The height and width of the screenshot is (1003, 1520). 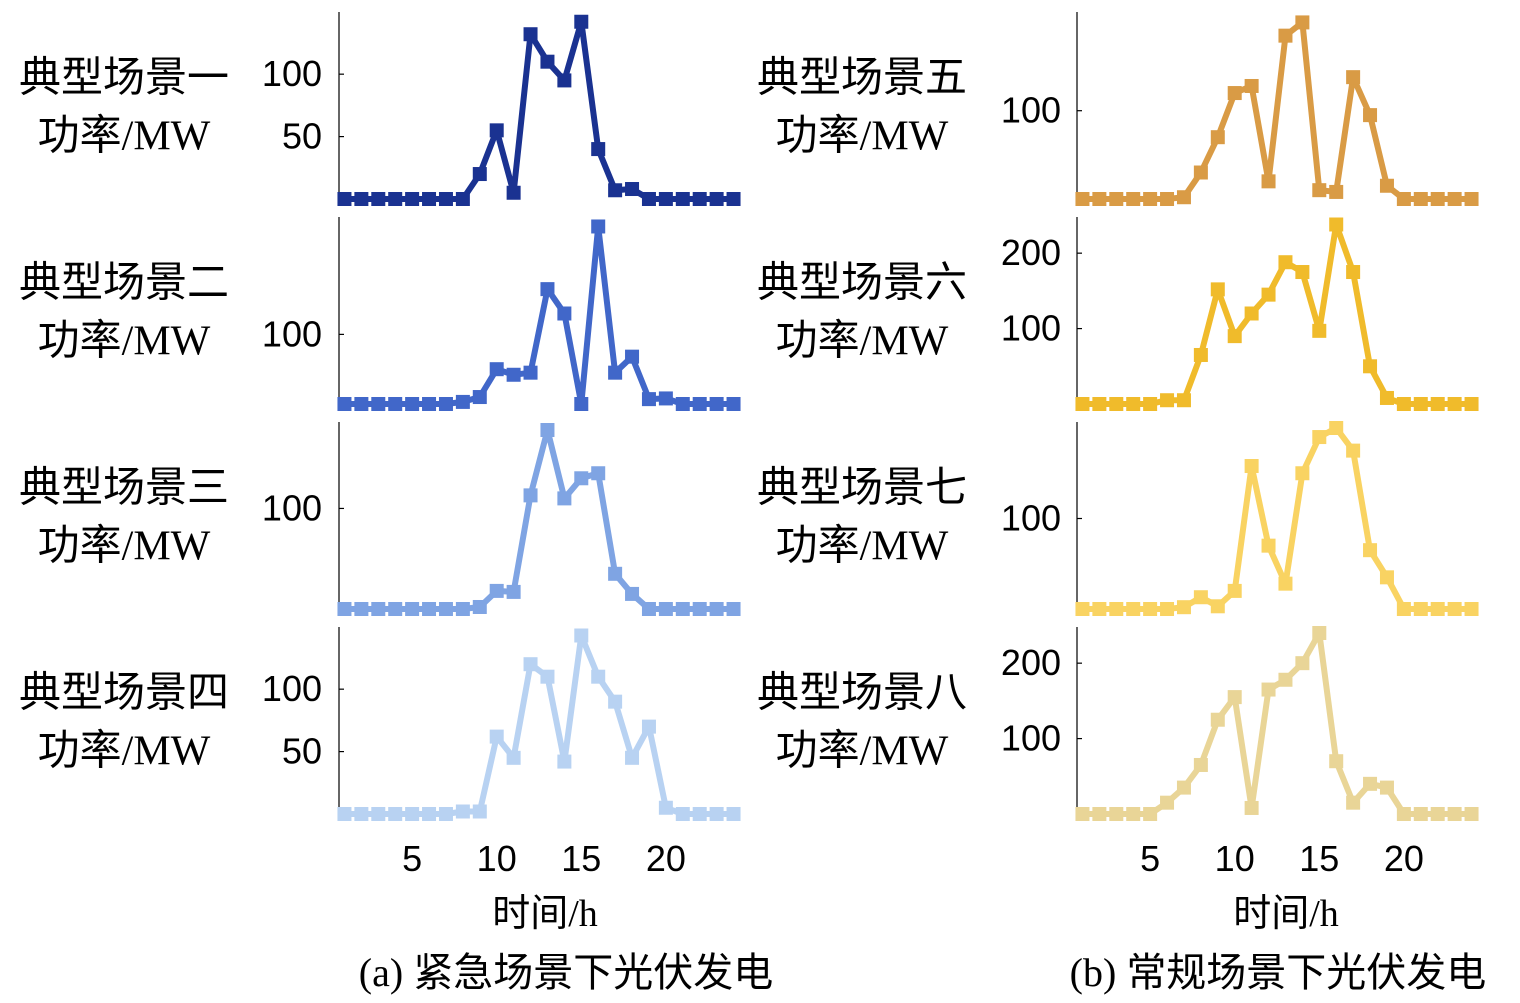 What do you see at coordinates (862, 694) in the screenshot?
I see `y-axis-label-line1: 典型场景八` at bounding box center [862, 694].